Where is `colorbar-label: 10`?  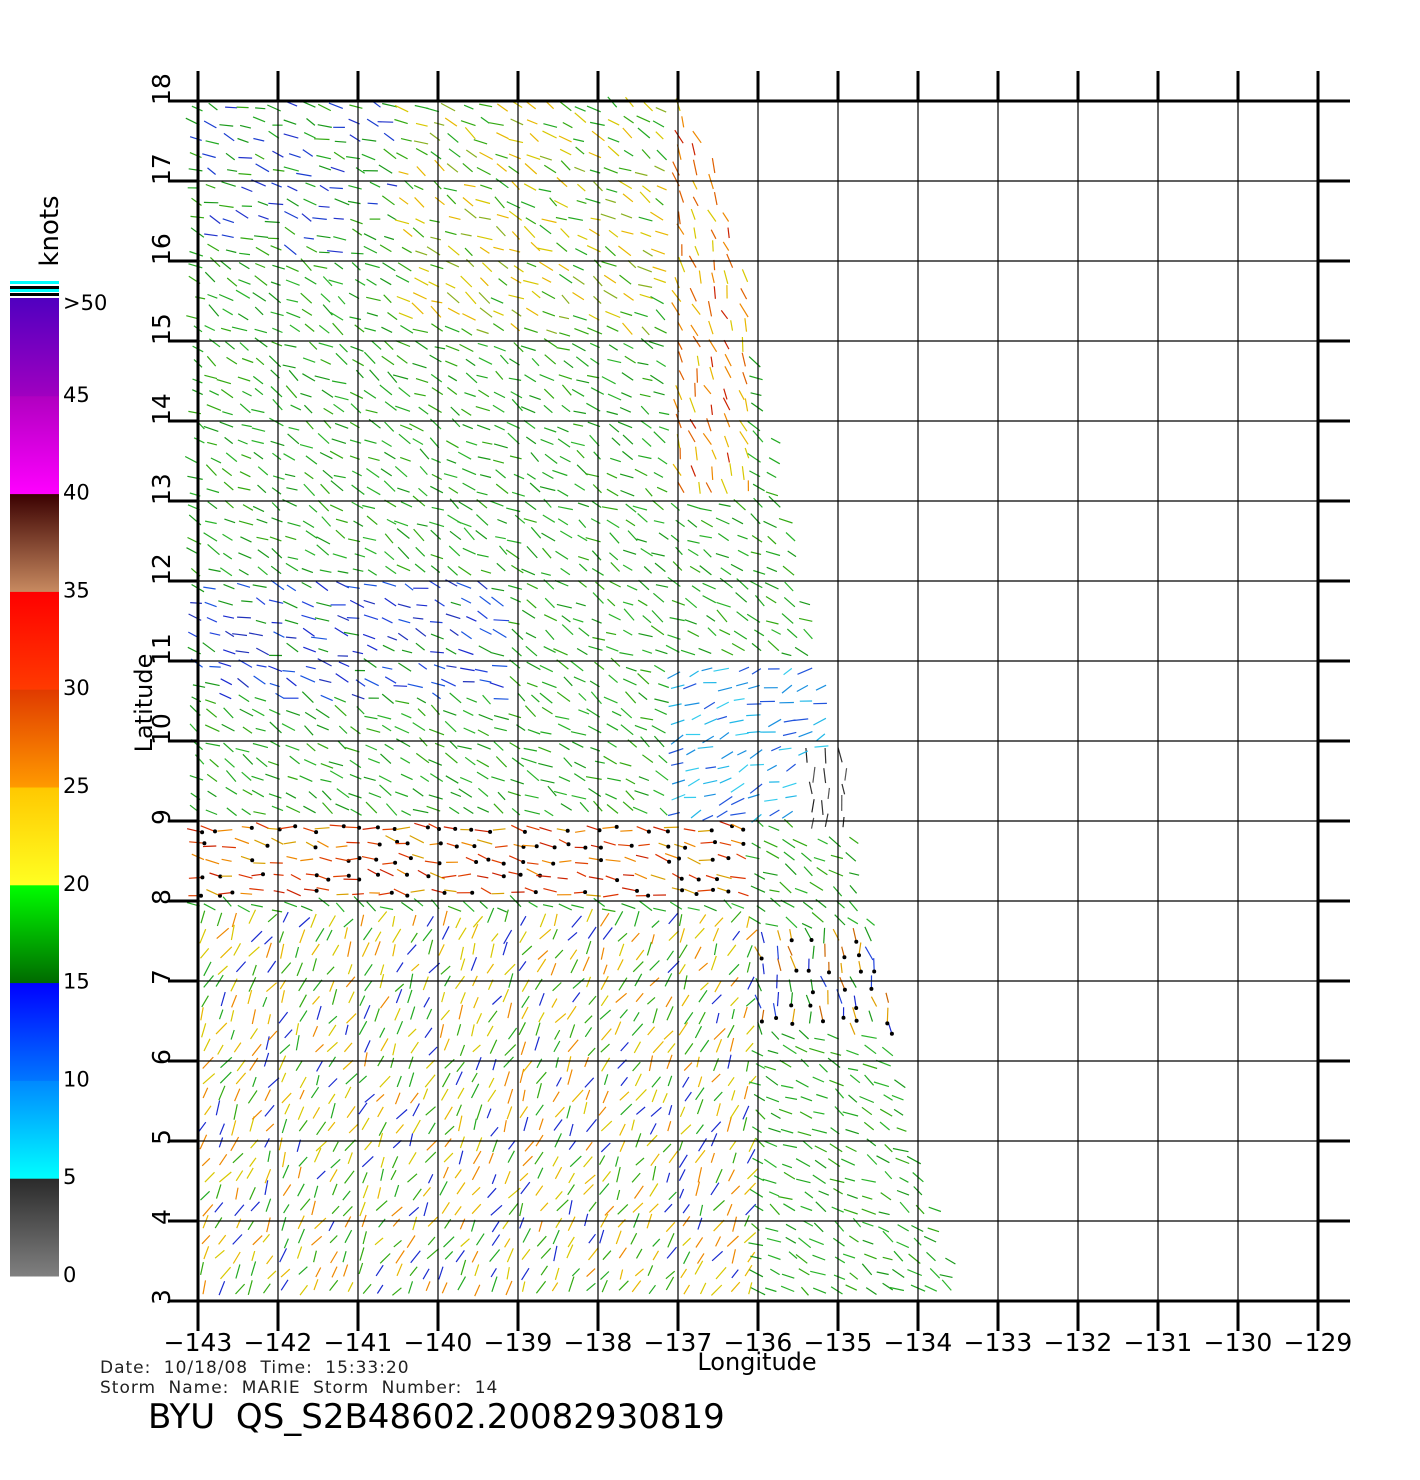 colorbar-label: 10 is located at coordinates (76, 1079).